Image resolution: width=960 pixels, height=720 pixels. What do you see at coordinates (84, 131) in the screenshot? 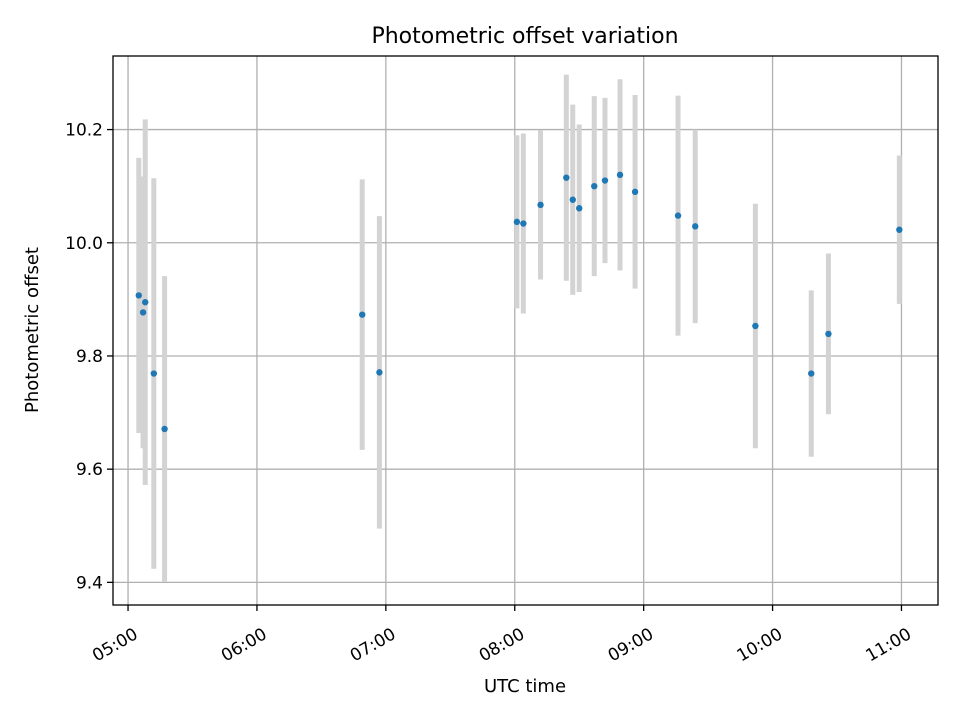
I see `y-tick-label: 10.2` at bounding box center [84, 131].